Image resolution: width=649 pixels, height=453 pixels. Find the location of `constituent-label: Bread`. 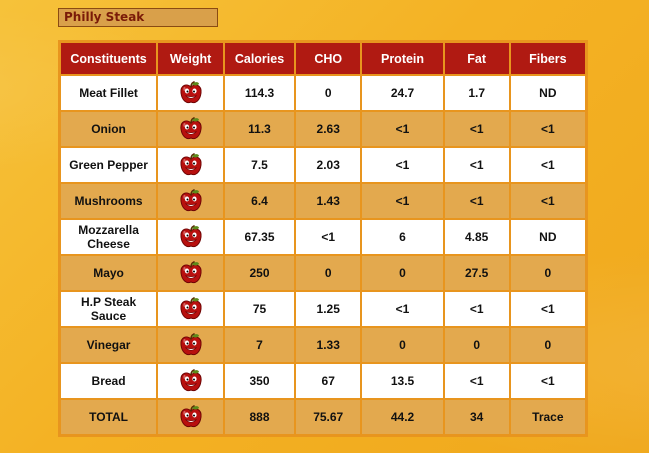

constituent-label: Bread is located at coordinates (108, 381).